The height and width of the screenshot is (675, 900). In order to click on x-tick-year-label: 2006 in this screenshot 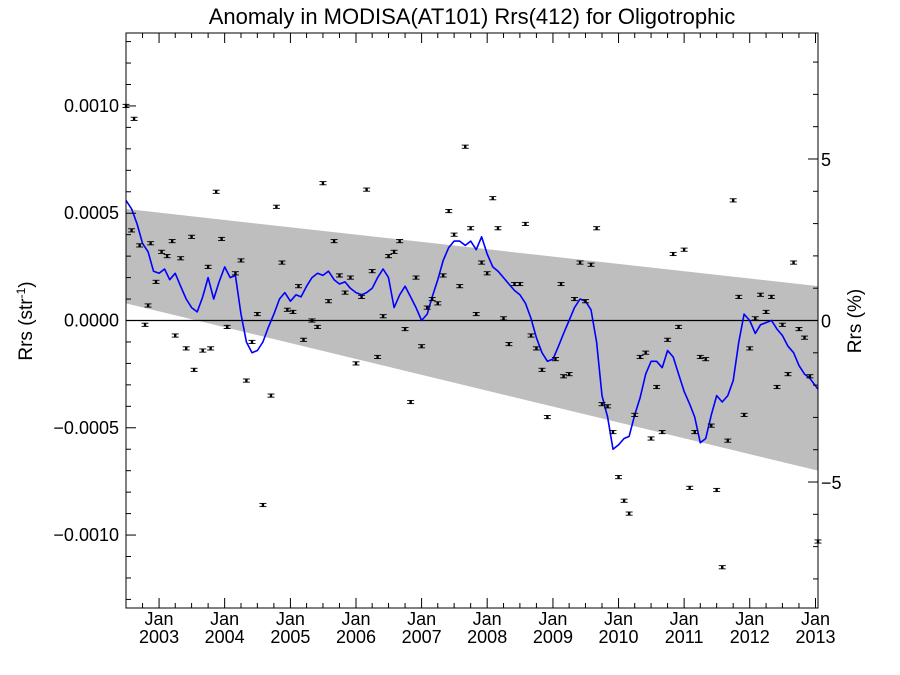, I will do `click(356, 637)`.